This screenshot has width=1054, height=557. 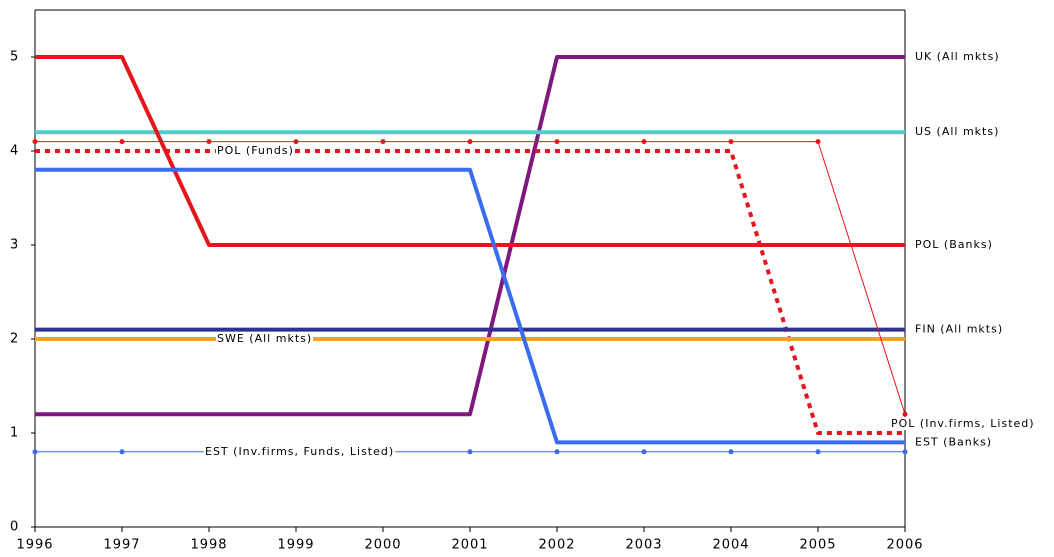 What do you see at coordinates (121, 545) in the screenshot?
I see `x-tick-label: 1997` at bounding box center [121, 545].